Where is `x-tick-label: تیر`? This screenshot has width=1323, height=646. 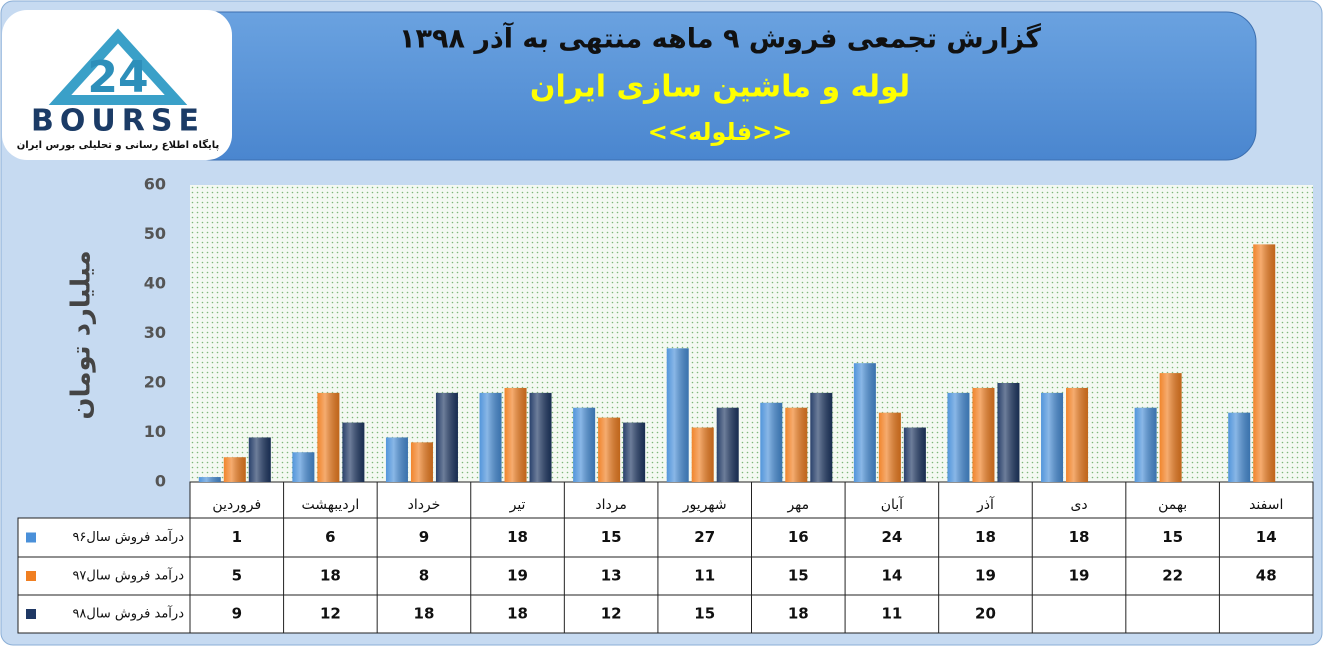 x-tick-label: تیر is located at coordinates (517, 505).